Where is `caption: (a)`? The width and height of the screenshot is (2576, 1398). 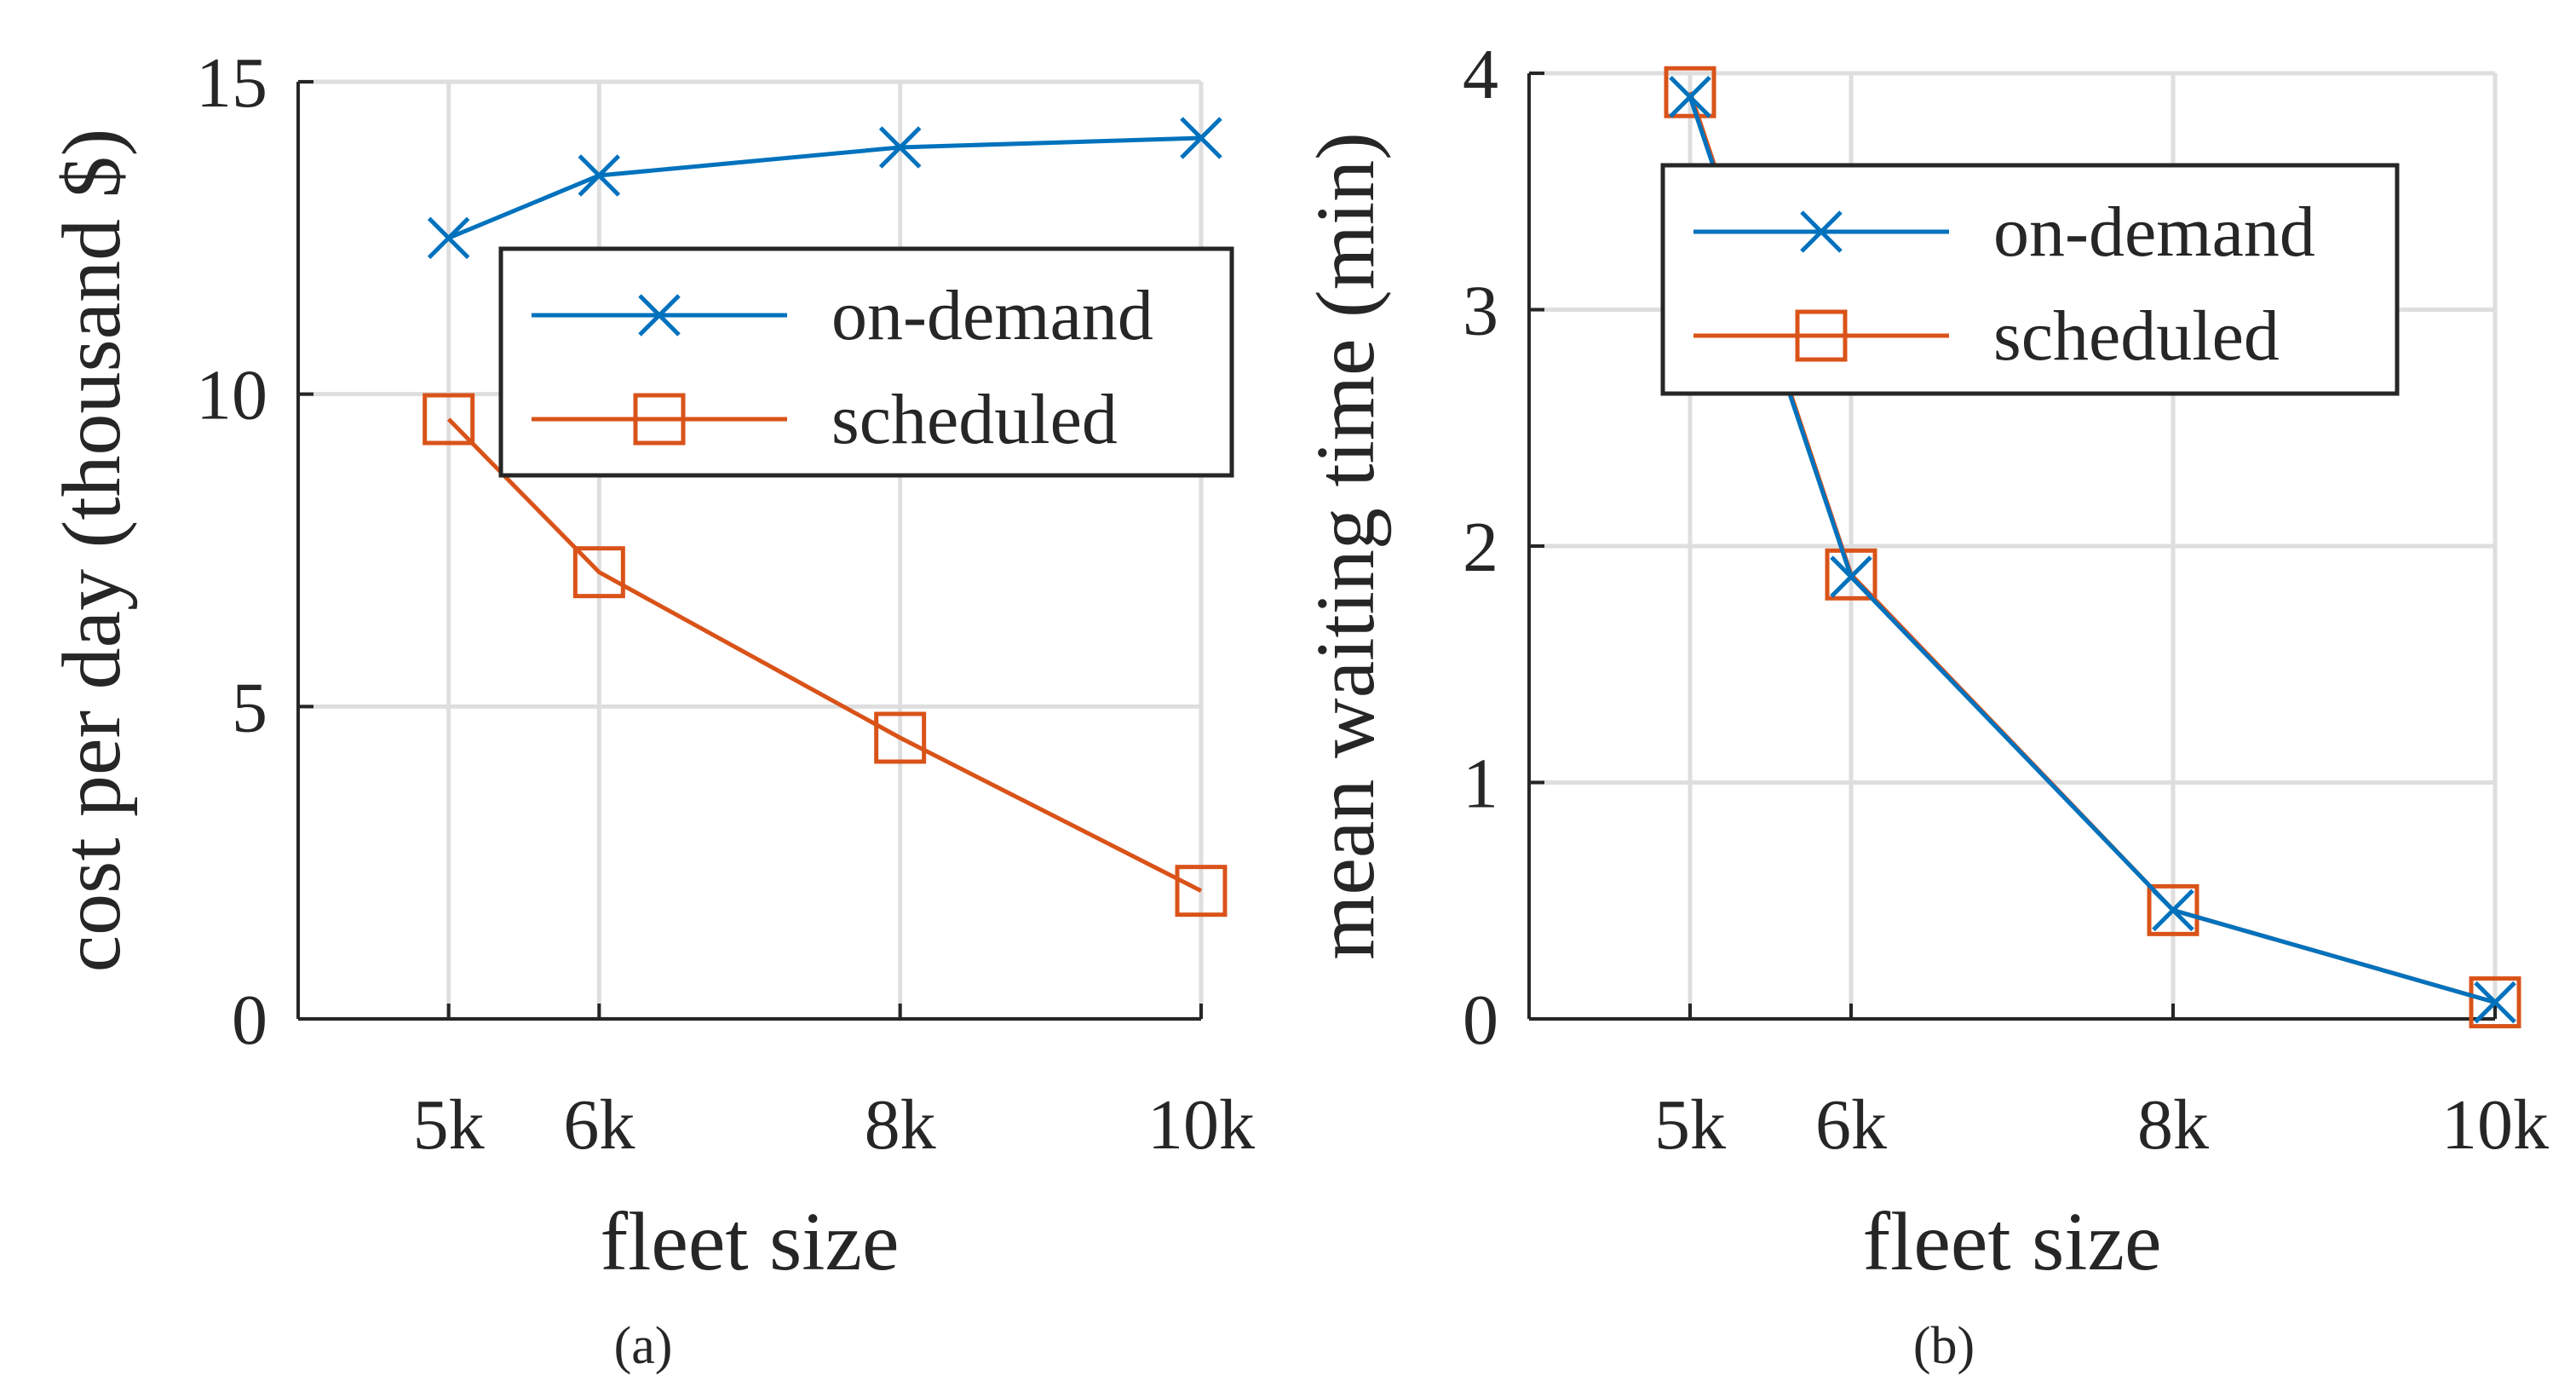
caption: (a) is located at coordinates (644, 1346).